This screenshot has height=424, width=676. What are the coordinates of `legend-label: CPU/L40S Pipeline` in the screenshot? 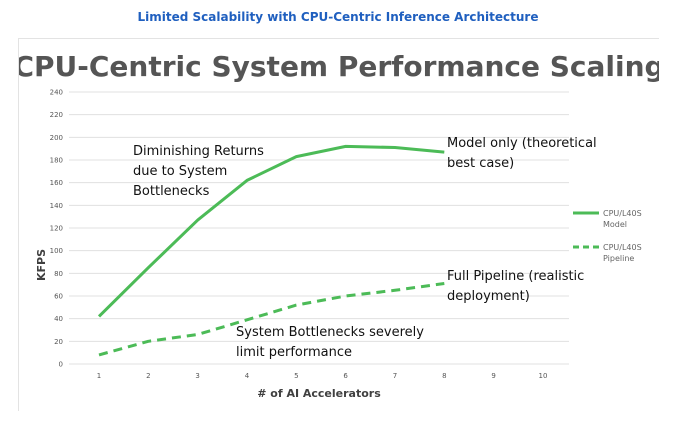 It's located at (622, 253).